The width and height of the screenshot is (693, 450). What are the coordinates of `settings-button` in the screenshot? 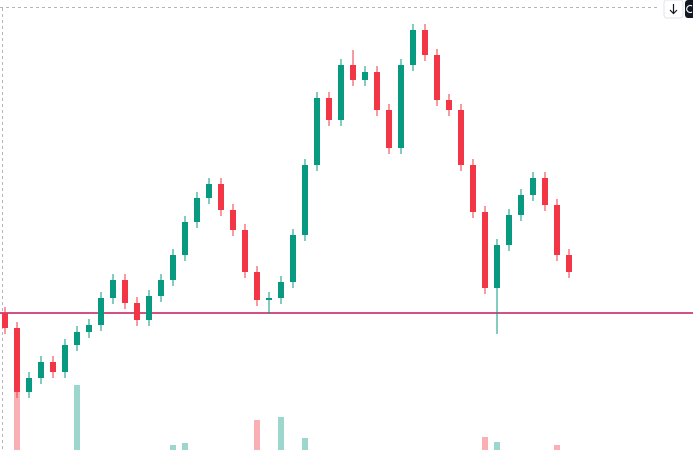 It's located at (689, 9).